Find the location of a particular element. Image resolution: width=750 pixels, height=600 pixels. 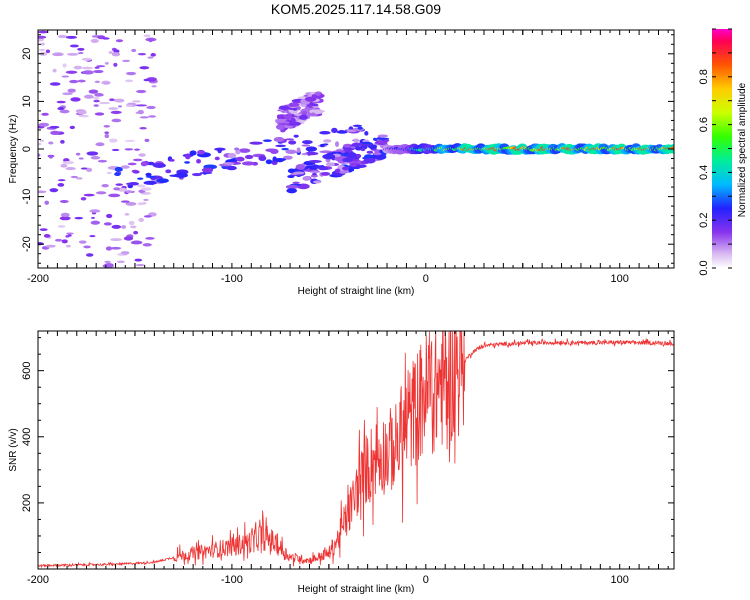

colorbar-gradient is located at coordinates (722, 148).